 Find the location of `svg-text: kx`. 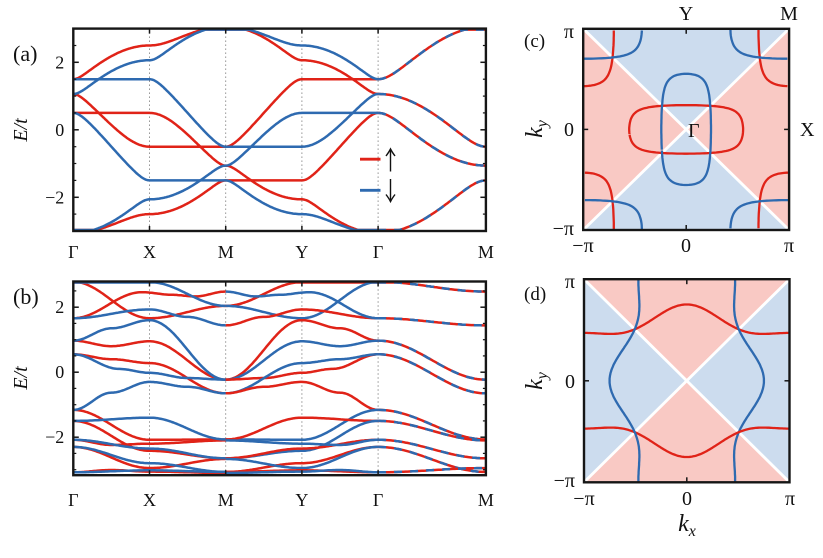

svg-text: kx is located at coordinates (687, 525).